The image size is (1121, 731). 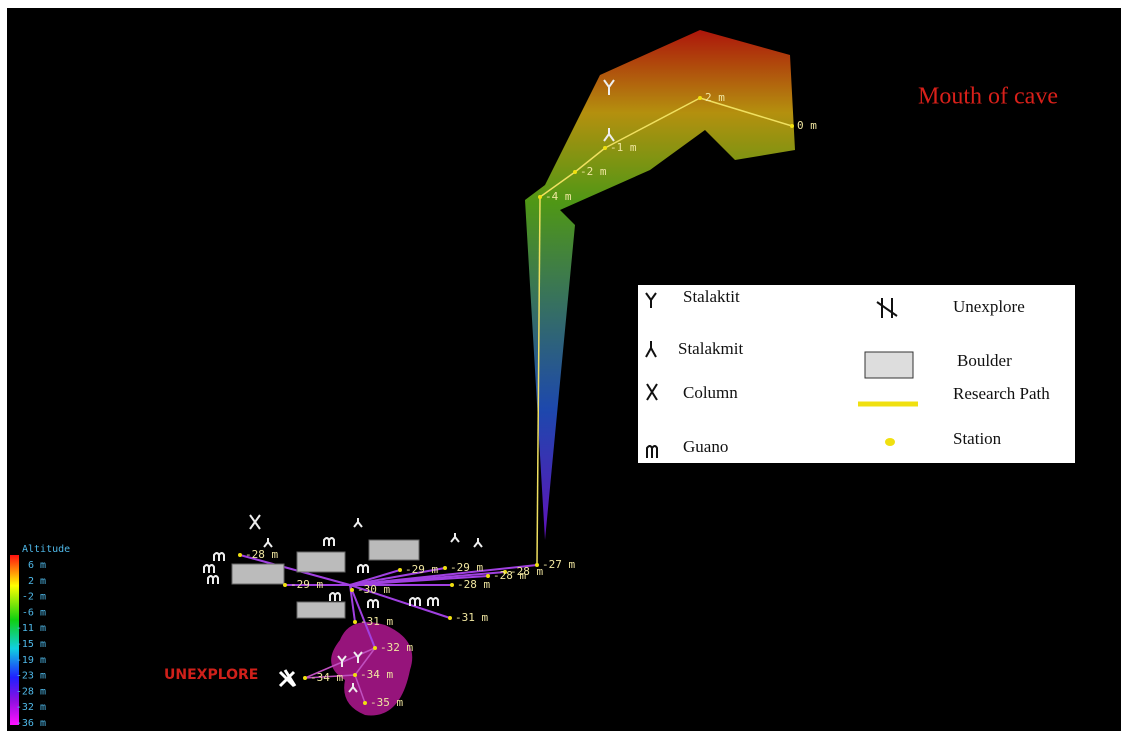 What do you see at coordinates (31, 691) in the screenshot?
I see `altitude-label: -28 m` at bounding box center [31, 691].